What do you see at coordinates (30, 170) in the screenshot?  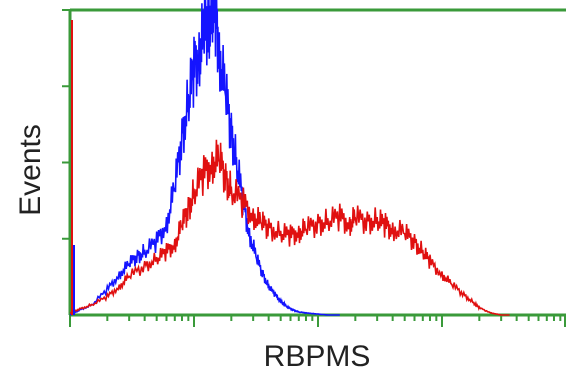 I see `y-axis-label: Events` at bounding box center [30, 170].